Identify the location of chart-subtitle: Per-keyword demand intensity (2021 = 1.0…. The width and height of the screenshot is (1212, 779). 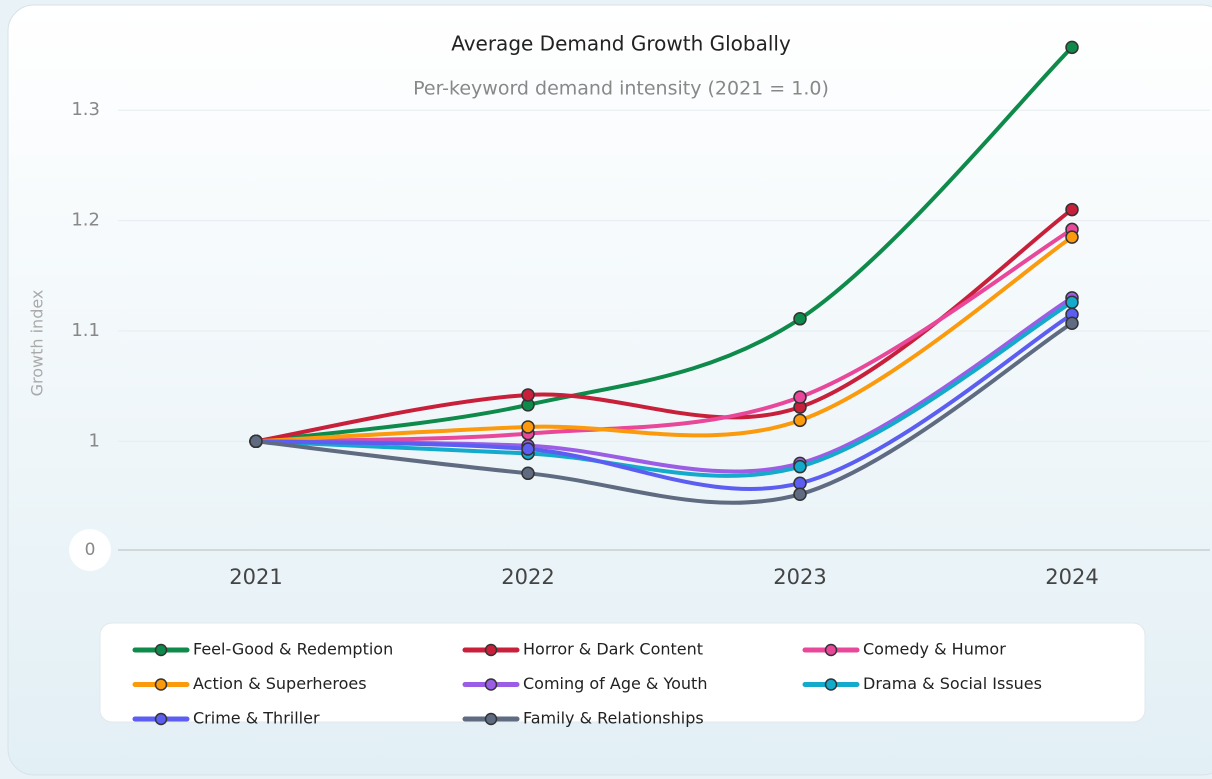
(621, 89).